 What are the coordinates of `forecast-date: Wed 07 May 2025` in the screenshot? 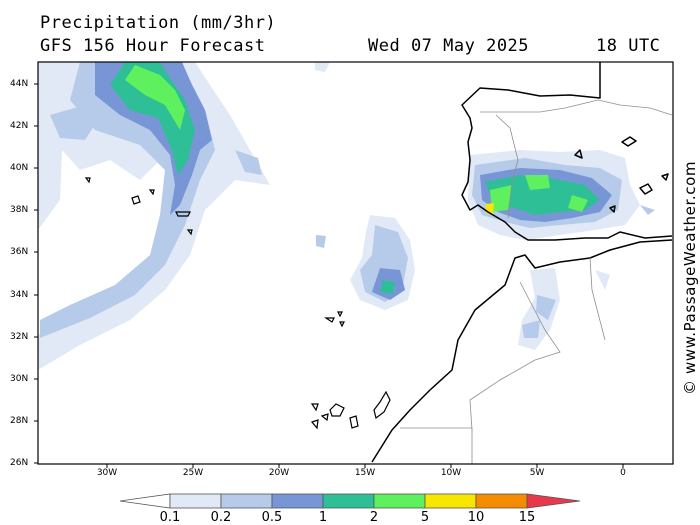 It's located at (449, 46).